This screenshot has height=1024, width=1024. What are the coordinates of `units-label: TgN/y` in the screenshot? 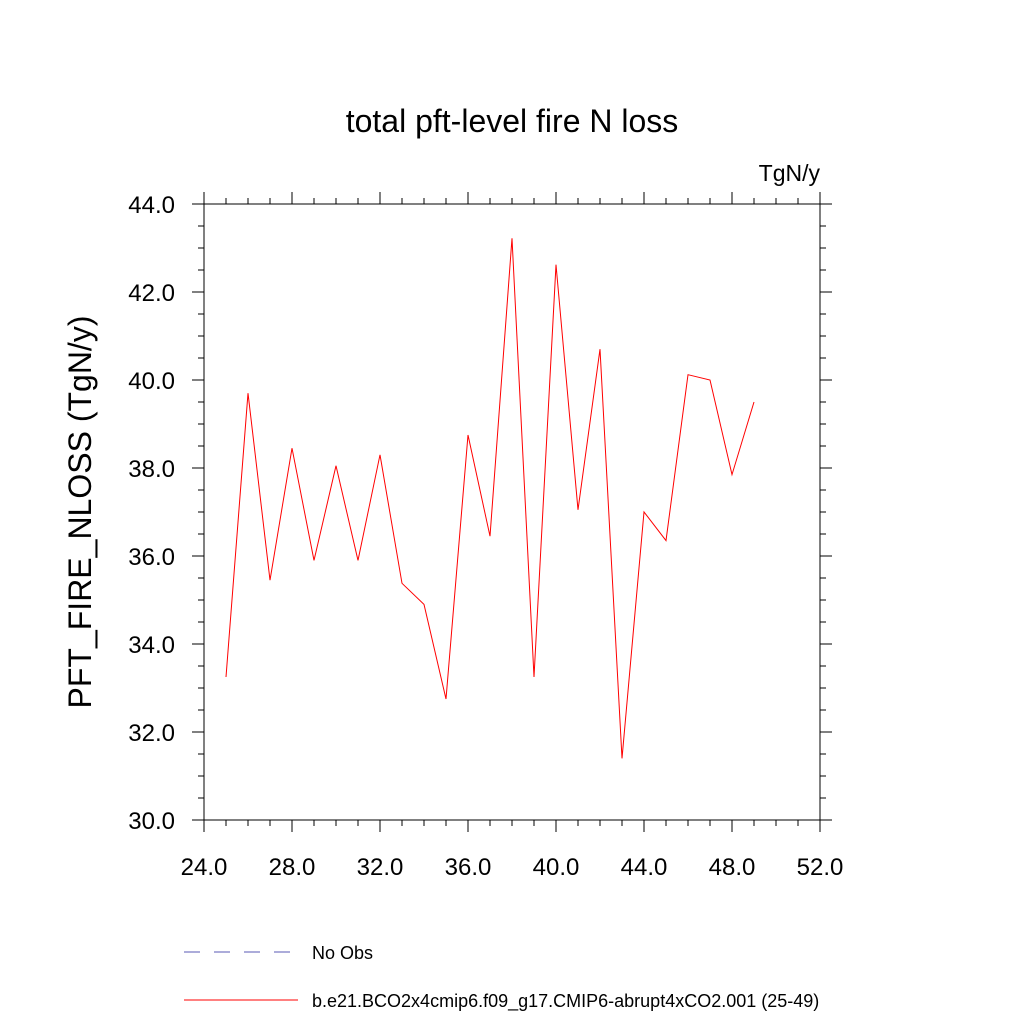 It's located at (790, 173).